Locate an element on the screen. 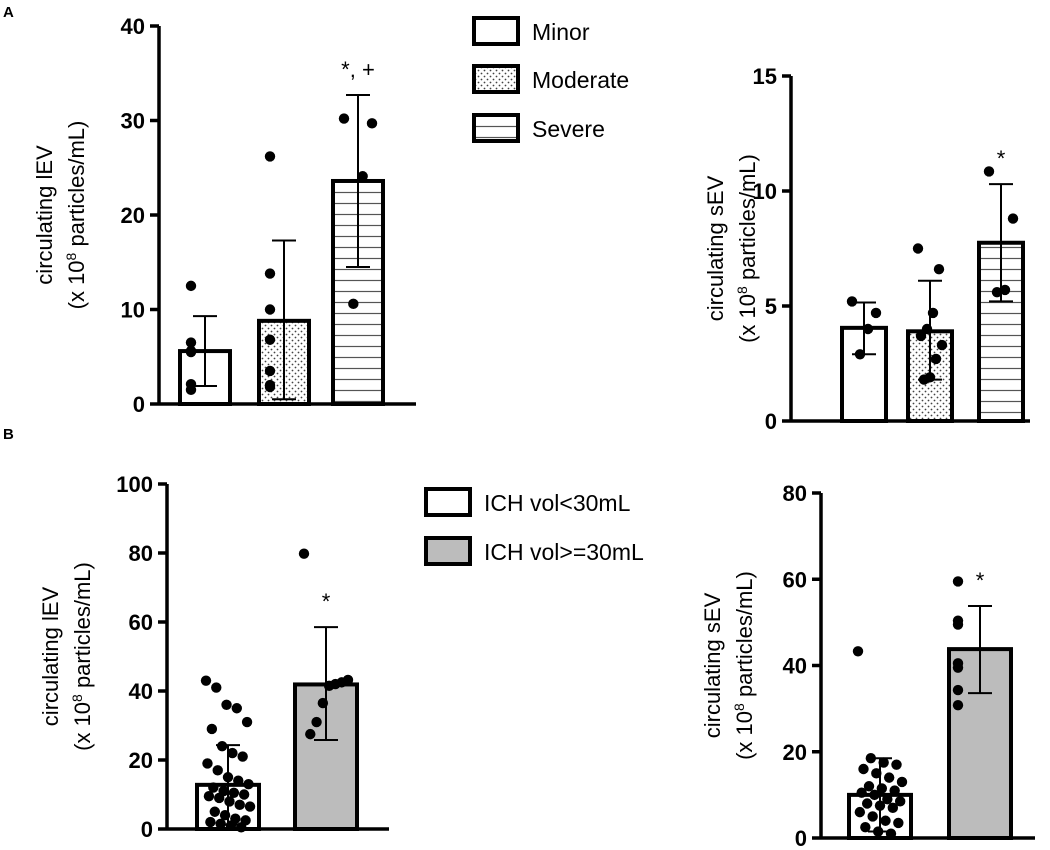  y-tick-label: 80 is located at coordinates (141, 553).